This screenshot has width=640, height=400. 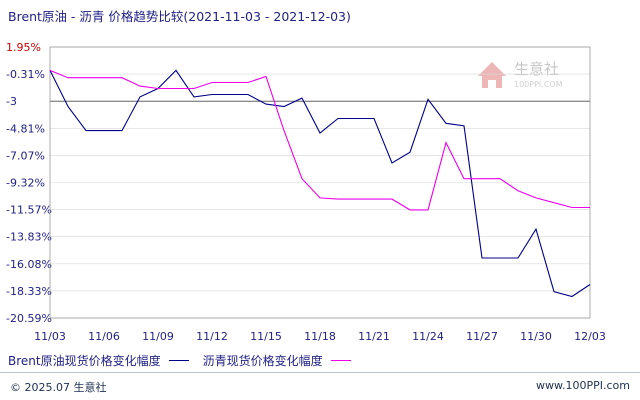 I want to click on x-tick-label: 12/03, so click(x=590, y=336).